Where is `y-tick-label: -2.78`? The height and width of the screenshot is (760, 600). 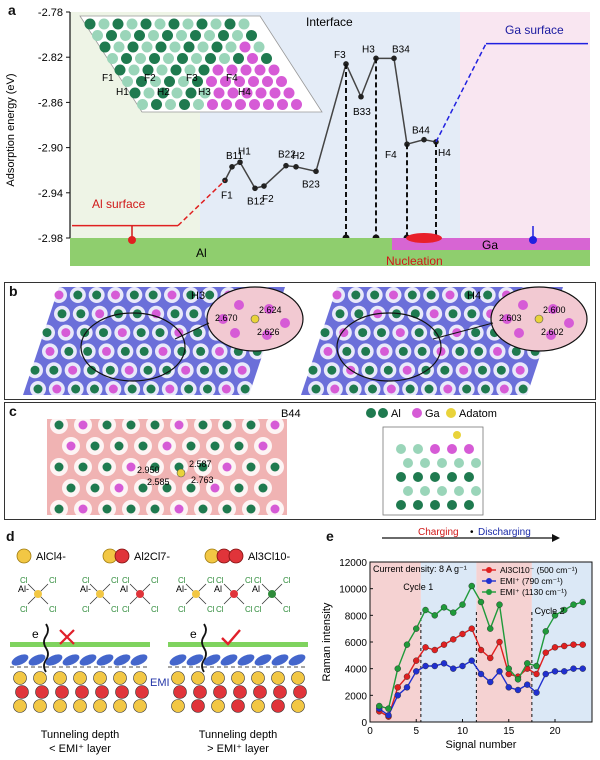 y-tick-label: -2.78 is located at coordinates (50, 13).